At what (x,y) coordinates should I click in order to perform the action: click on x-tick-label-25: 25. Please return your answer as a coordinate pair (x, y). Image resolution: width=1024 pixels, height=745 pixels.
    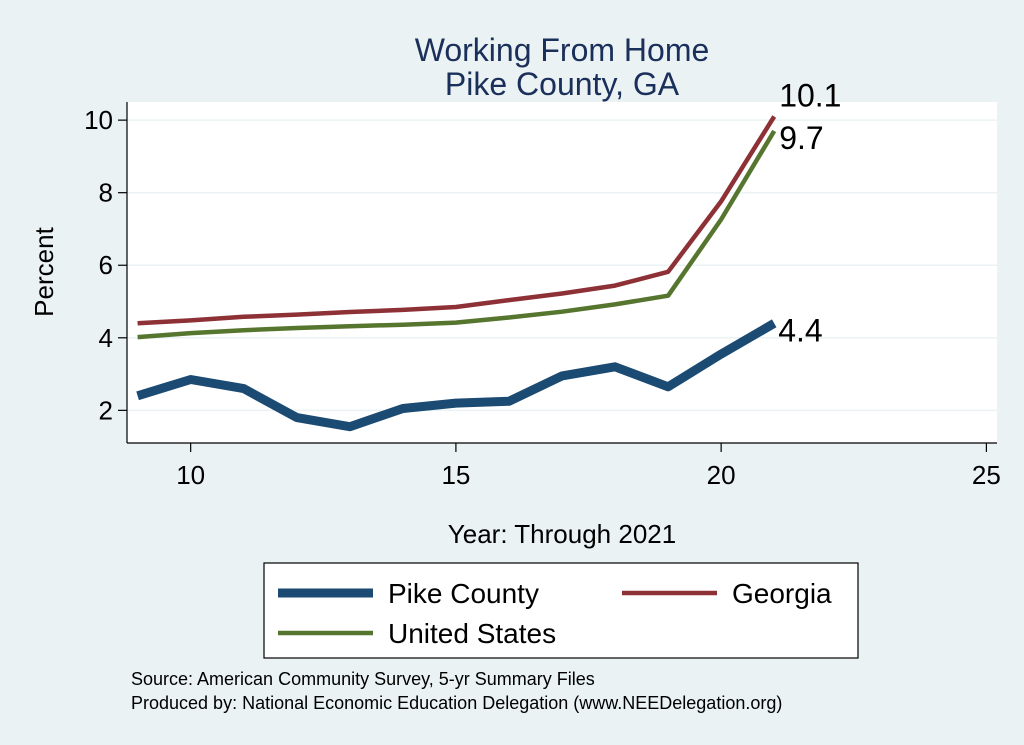
    Looking at the image, I should click on (986, 475).